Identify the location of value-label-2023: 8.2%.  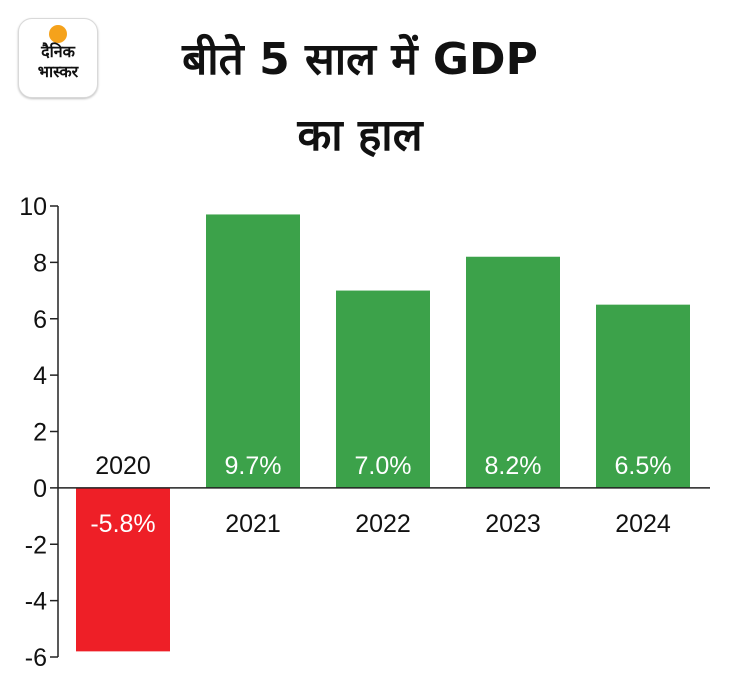
(513, 466).